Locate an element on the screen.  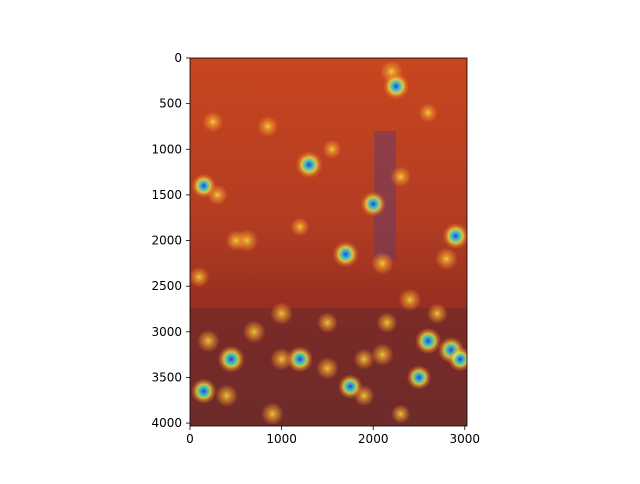
y-tick-label: 500 is located at coordinates (170, 104).